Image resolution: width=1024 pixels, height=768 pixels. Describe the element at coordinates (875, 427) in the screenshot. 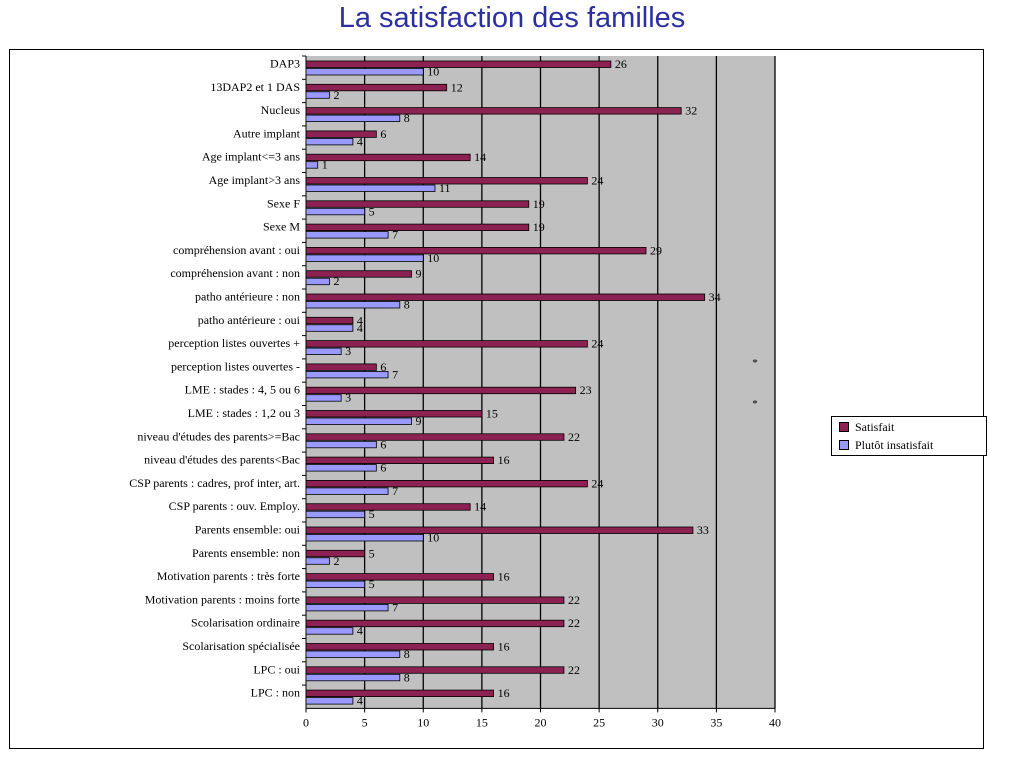

I see `legend-label-satisfait: Satisfait` at that location.